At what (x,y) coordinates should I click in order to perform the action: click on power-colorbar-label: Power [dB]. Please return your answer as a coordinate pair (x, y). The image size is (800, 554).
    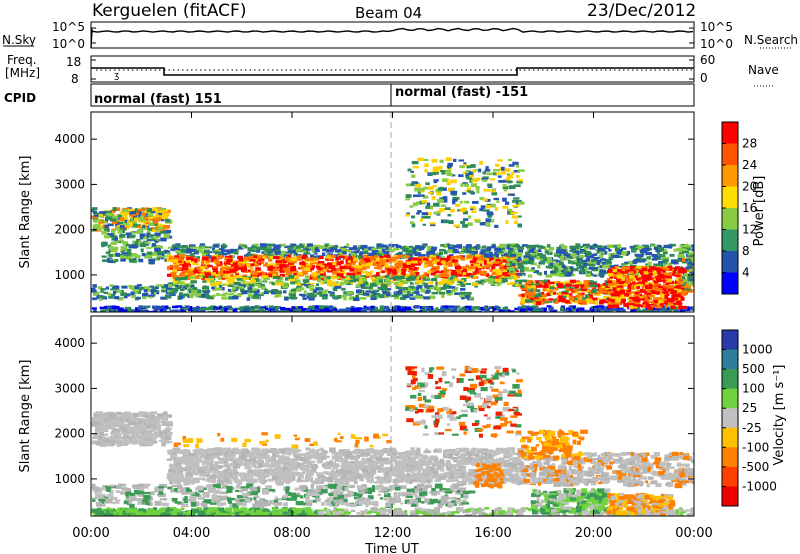
    Looking at the image, I should click on (759, 211).